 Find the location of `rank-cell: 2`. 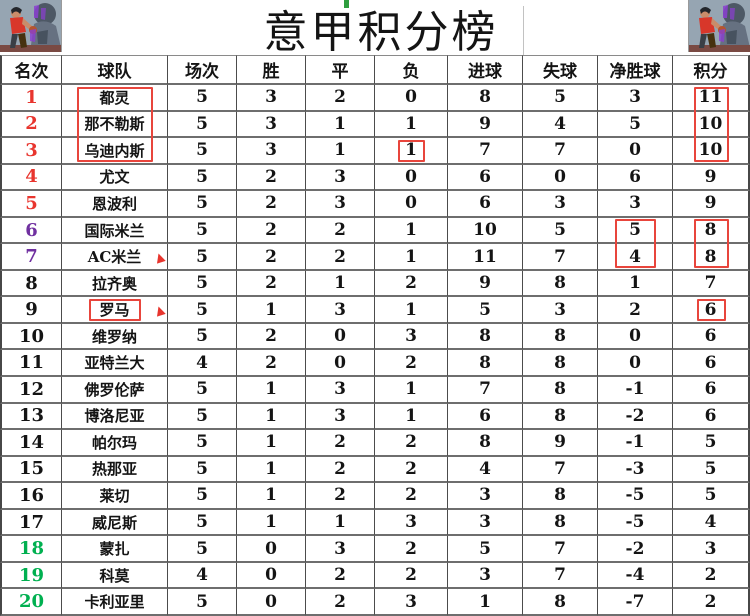

rank-cell: 2 is located at coordinates (31, 125).